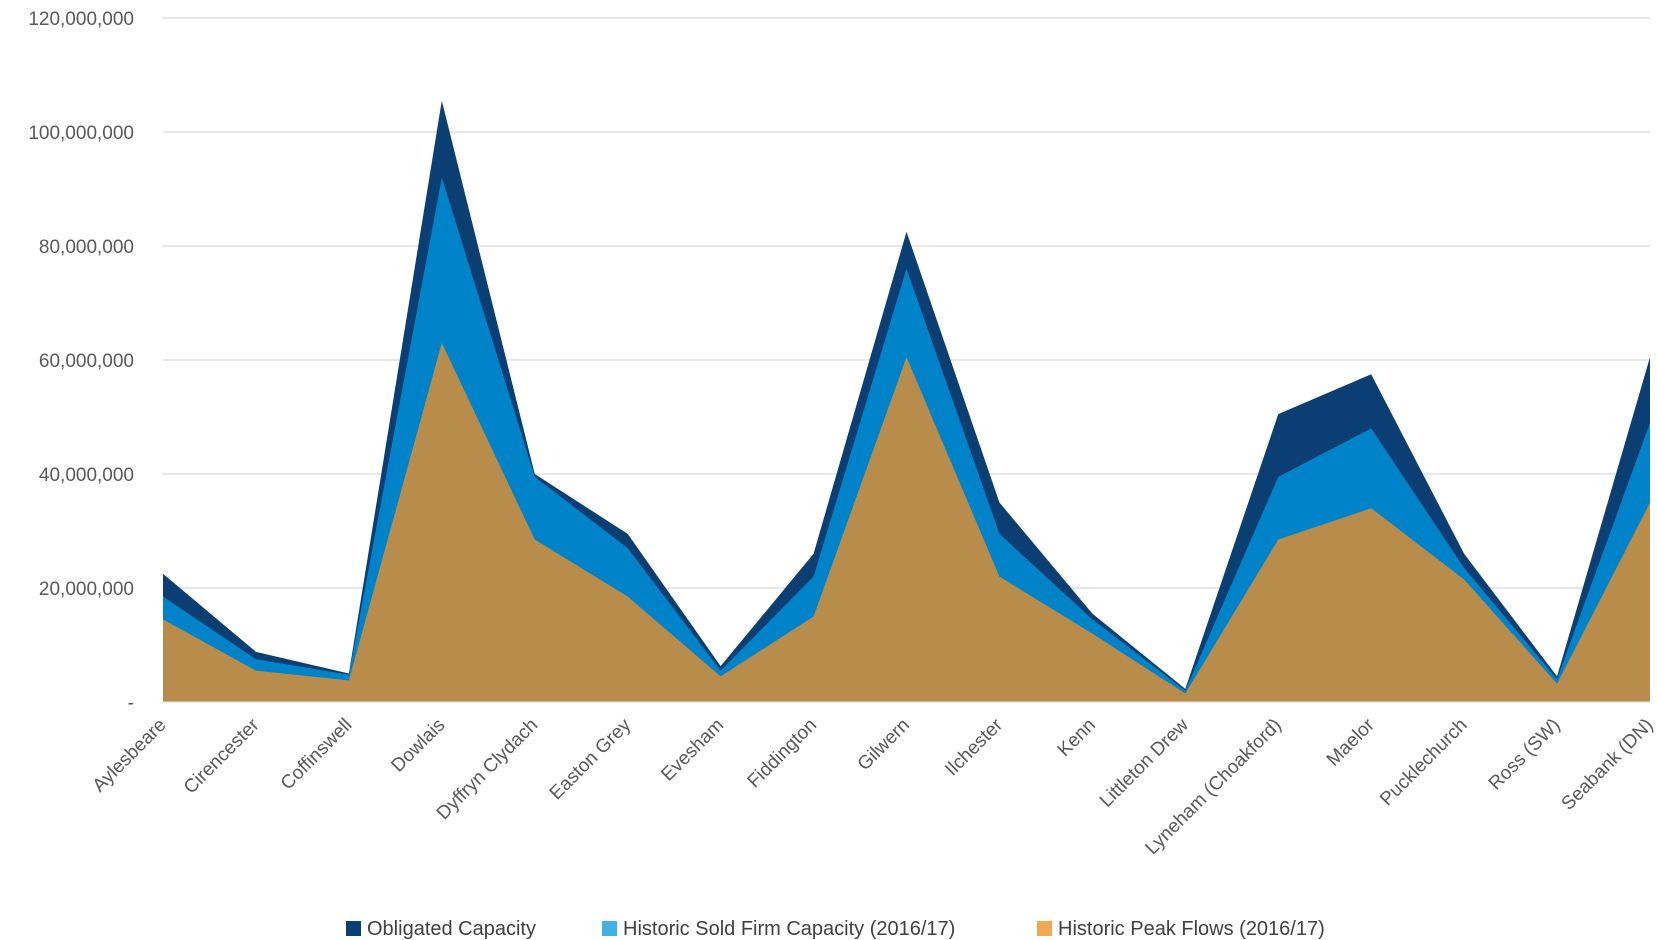  What do you see at coordinates (1351, 742) in the screenshot?
I see `x-tick-label: Maelor` at bounding box center [1351, 742].